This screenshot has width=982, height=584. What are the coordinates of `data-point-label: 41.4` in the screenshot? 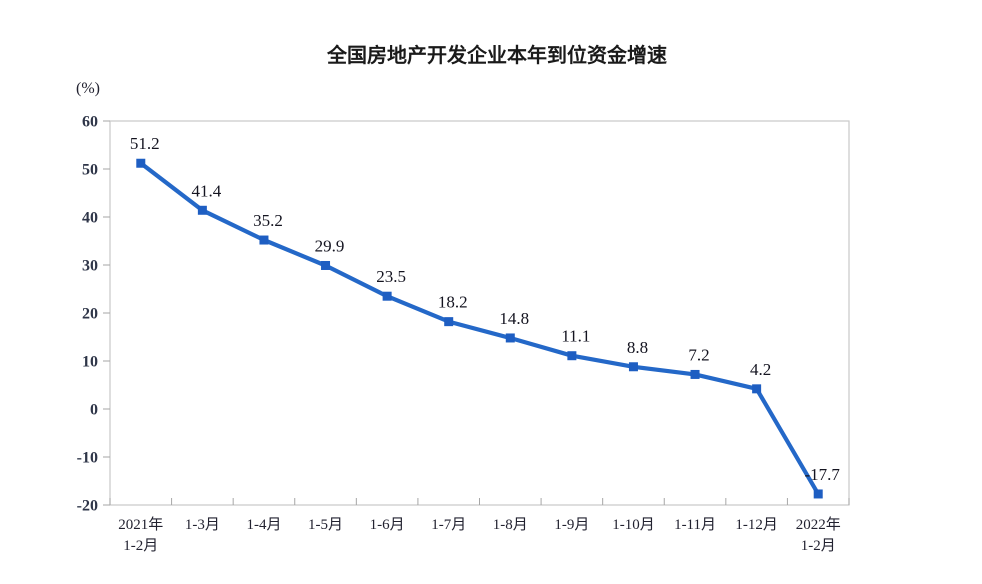 It's located at (207, 190).